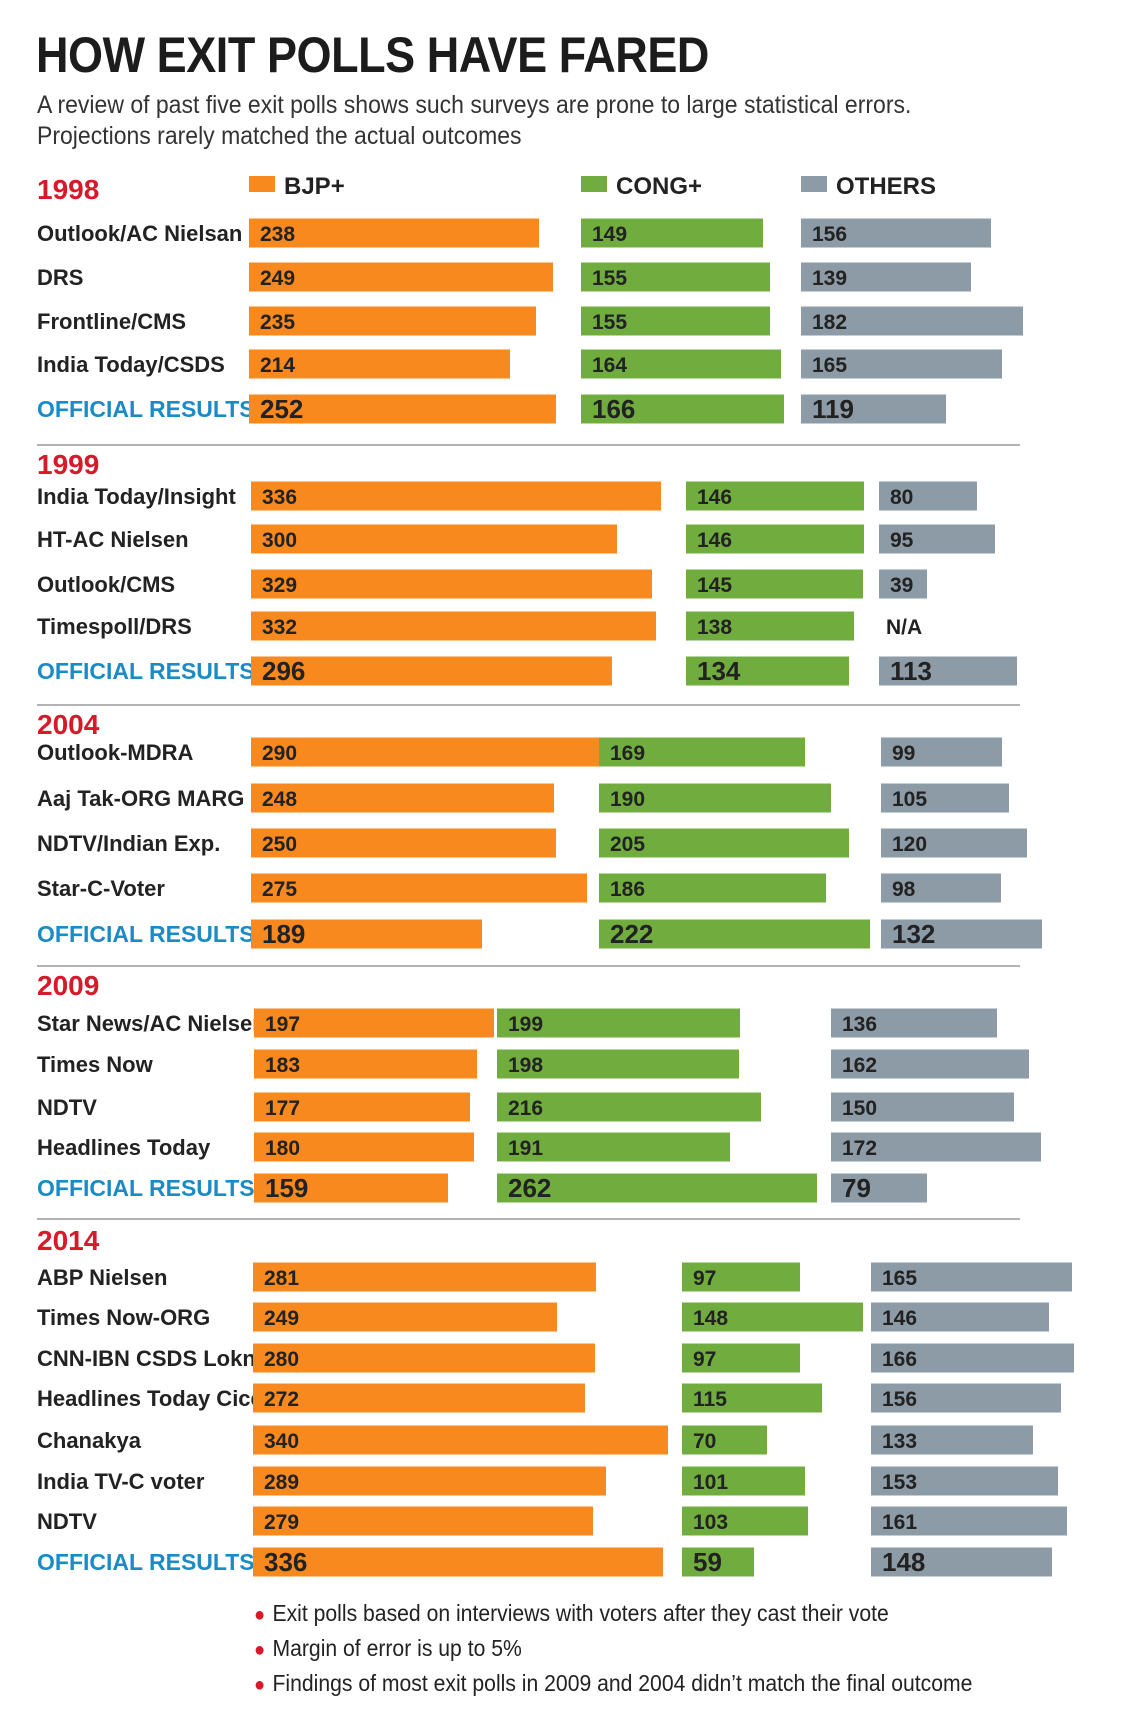 The height and width of the screenshot is (1722, 1140). I want to click on value-label-bjp: 296, so click(283, 671).